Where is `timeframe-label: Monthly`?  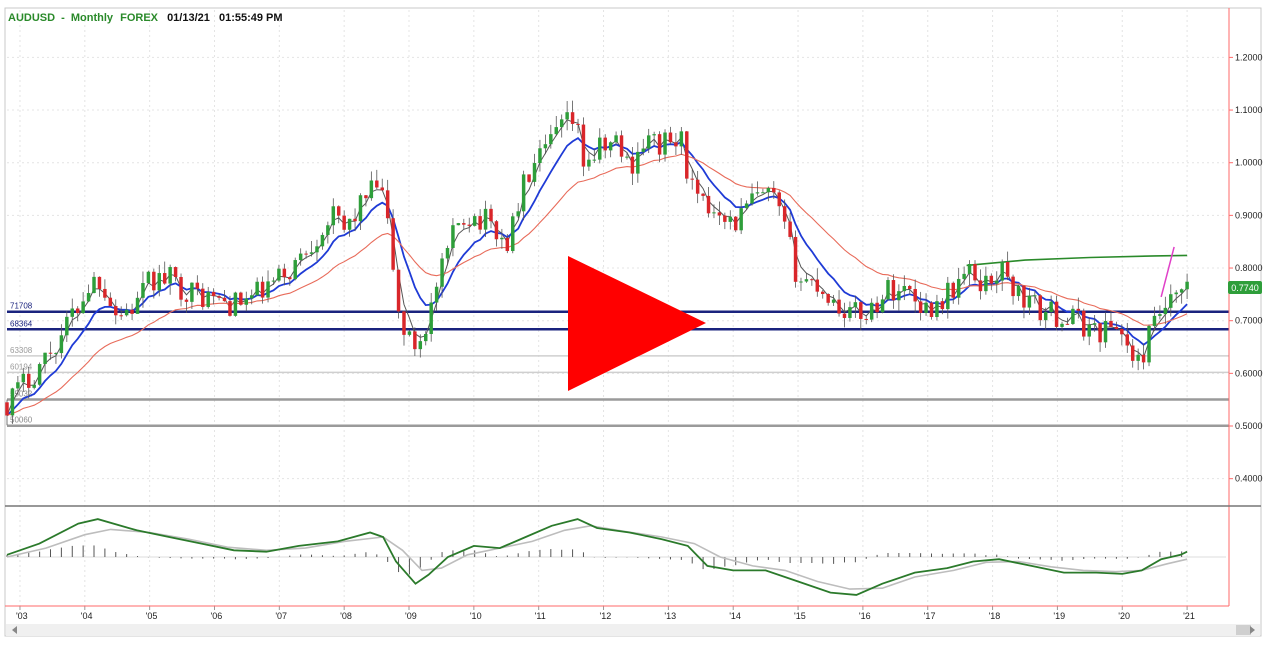 timeframe-label: Monthly is located at coordinates (92, 18).